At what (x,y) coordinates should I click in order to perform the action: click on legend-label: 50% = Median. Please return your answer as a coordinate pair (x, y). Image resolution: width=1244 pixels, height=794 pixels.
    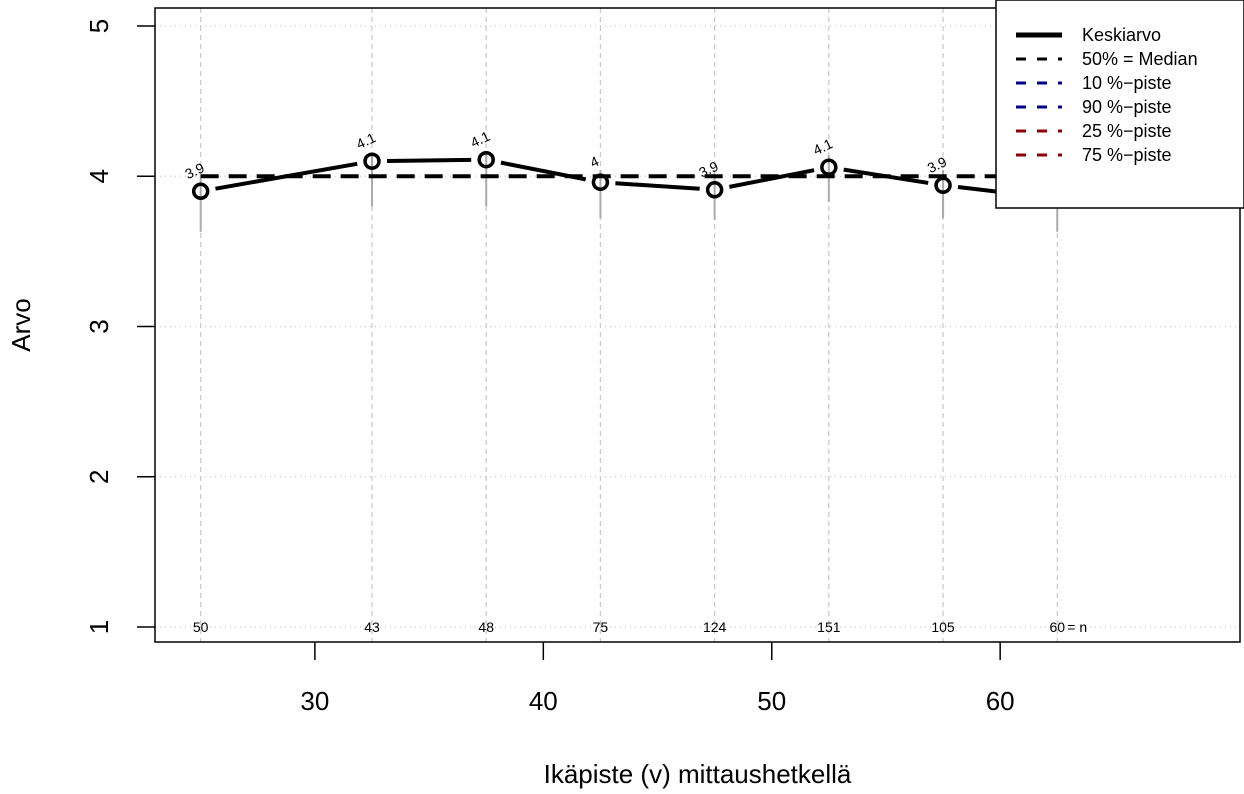
    Looking at the image, I should click on (1140, 59).